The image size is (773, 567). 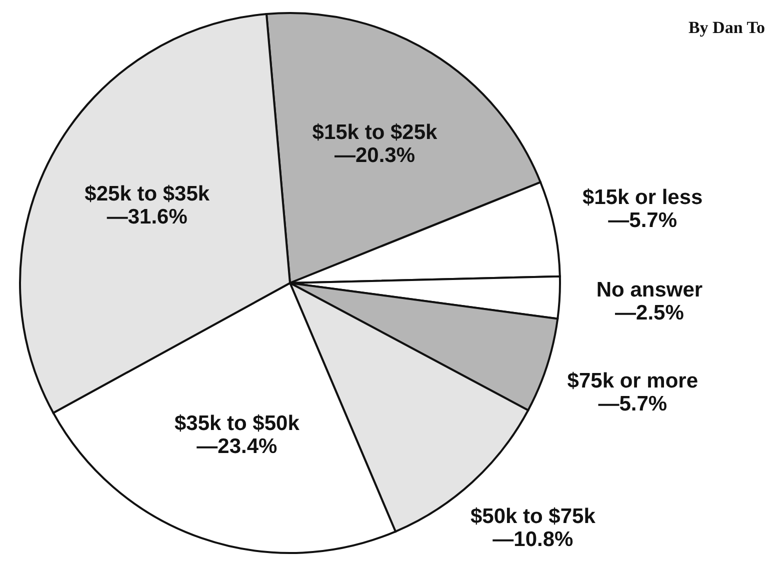 I want to click on data-label: —31.6%, so click(x=147, y=217).